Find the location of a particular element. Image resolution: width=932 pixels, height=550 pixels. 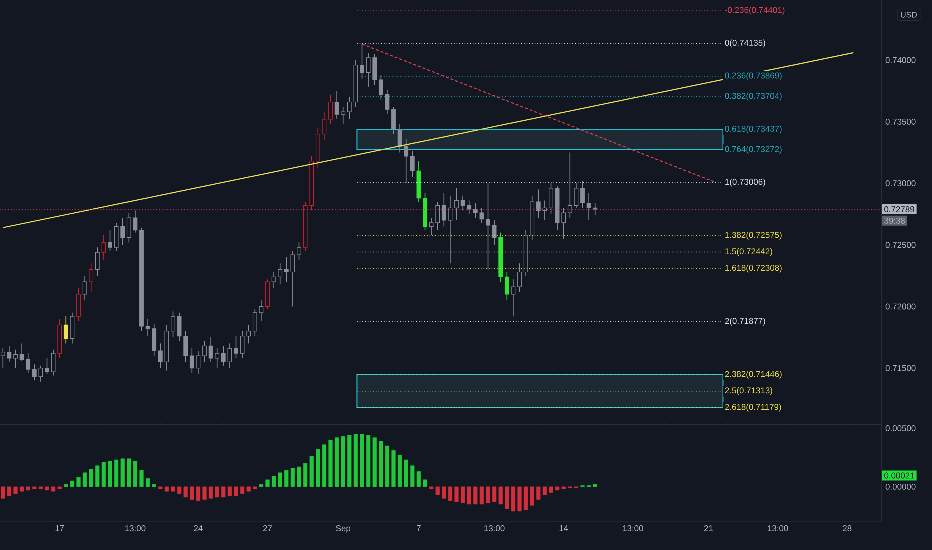

ref-line-label: 0.618(0.73437) is located at coordinates (753, 130).